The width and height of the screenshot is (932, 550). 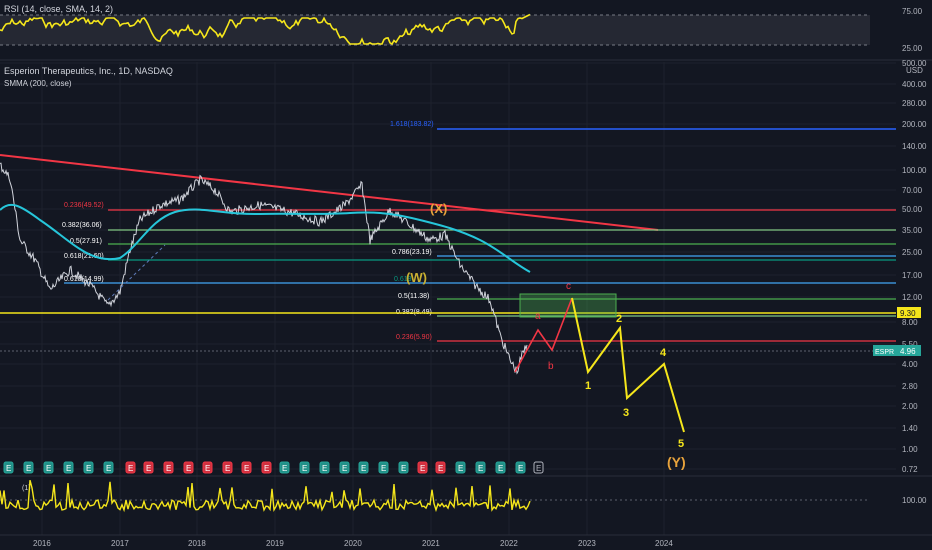 I want to click on wave-label-w: (W), so click(x=416, y=277).